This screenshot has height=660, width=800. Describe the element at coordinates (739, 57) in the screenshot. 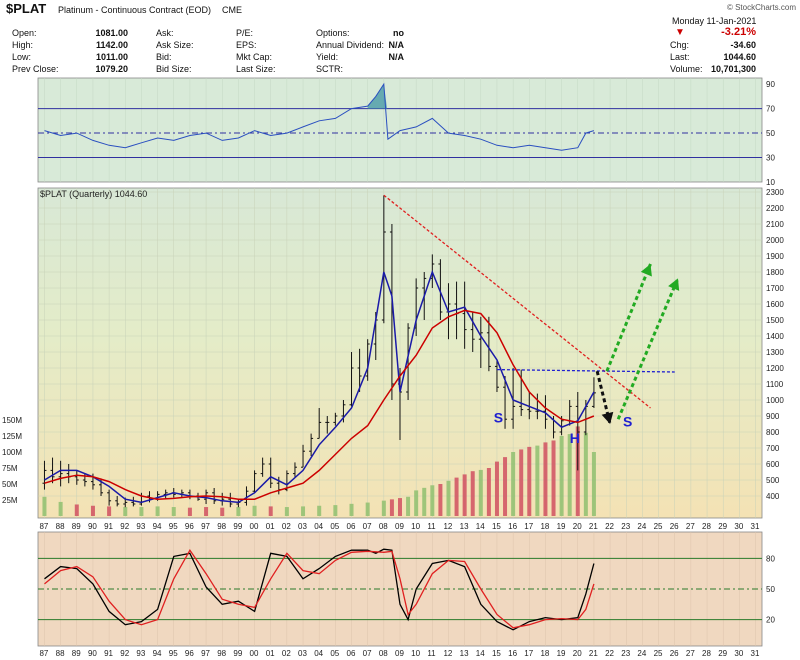

I see `field-value: 1044.60` at that location.